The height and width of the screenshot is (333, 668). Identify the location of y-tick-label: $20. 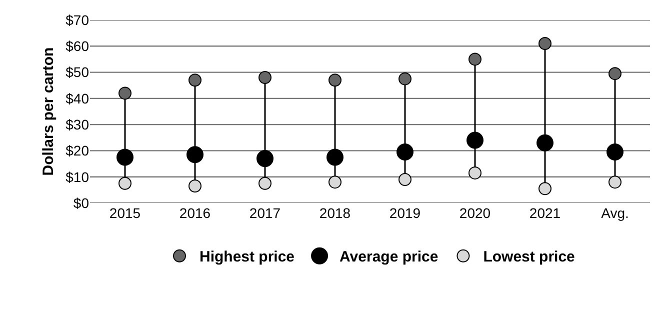
(78, 150).